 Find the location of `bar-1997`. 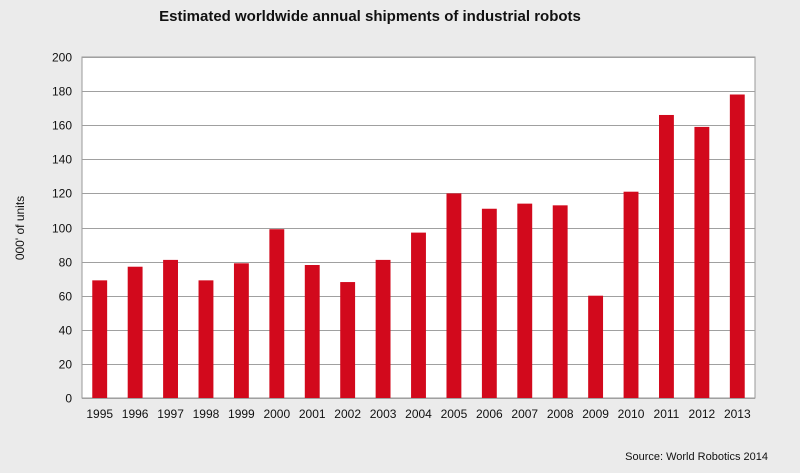

bar-1997 is located at coordinates (170, 328).